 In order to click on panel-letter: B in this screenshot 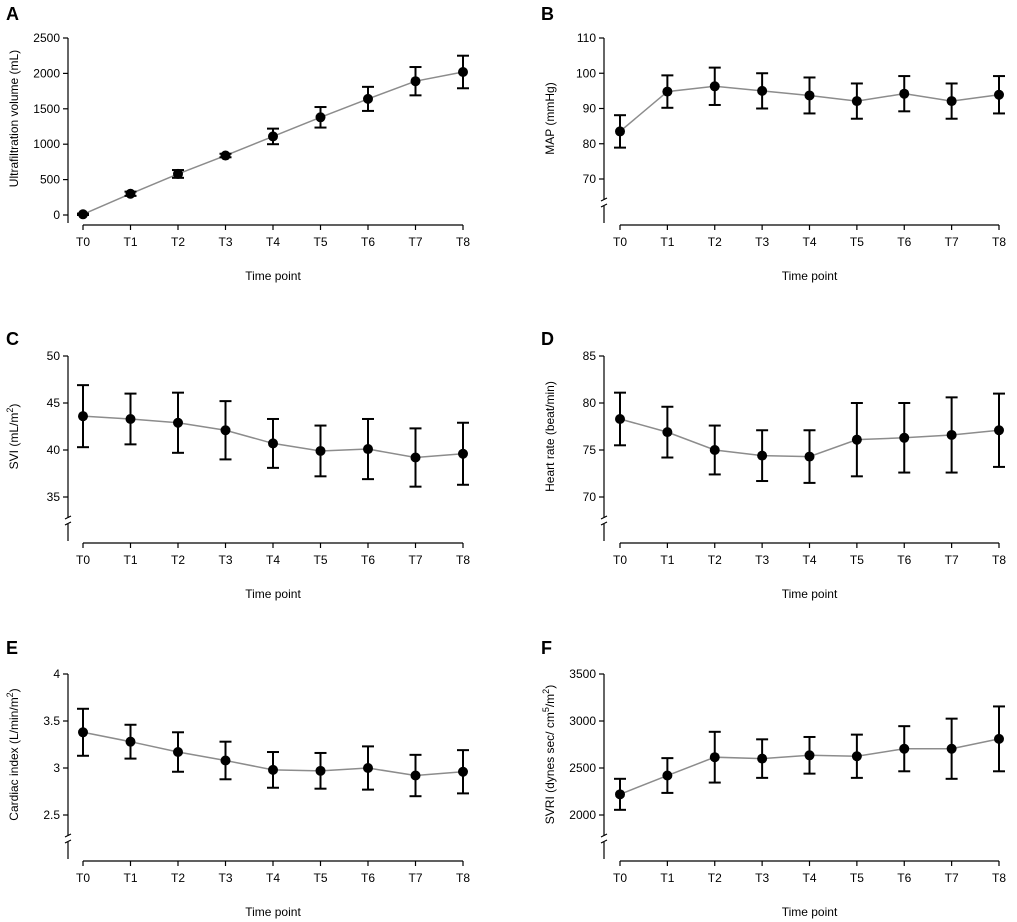, I will do `click(547, 14)`.